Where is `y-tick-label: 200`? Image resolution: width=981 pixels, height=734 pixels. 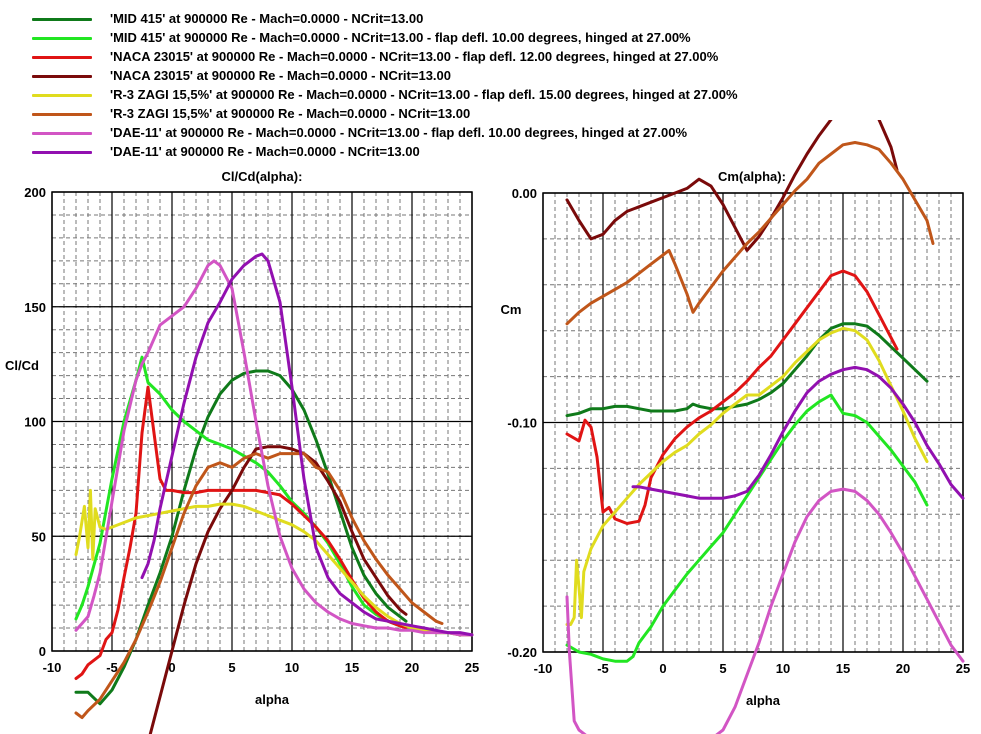 y-tick-label: 200 is located at coordinates (35, 192).